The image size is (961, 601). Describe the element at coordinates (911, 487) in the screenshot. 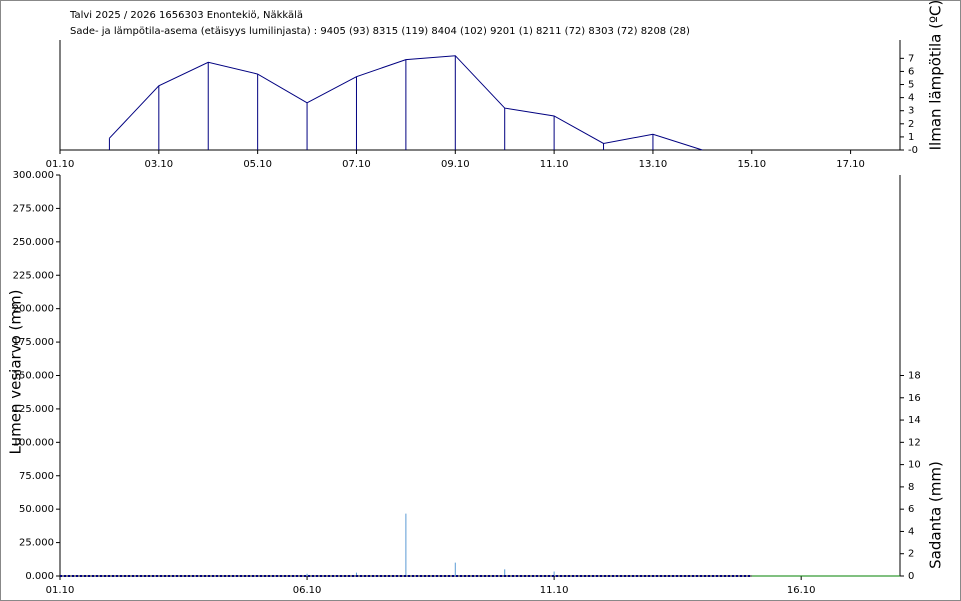

I see `y-tick-label: 8` at that location.